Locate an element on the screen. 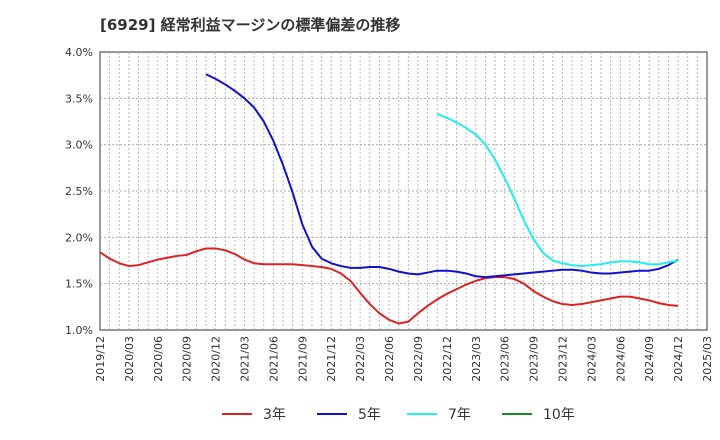 This screenshot has height=440, width=720. x-tick-label: 2020/09 is located at coordinates (187, 359).